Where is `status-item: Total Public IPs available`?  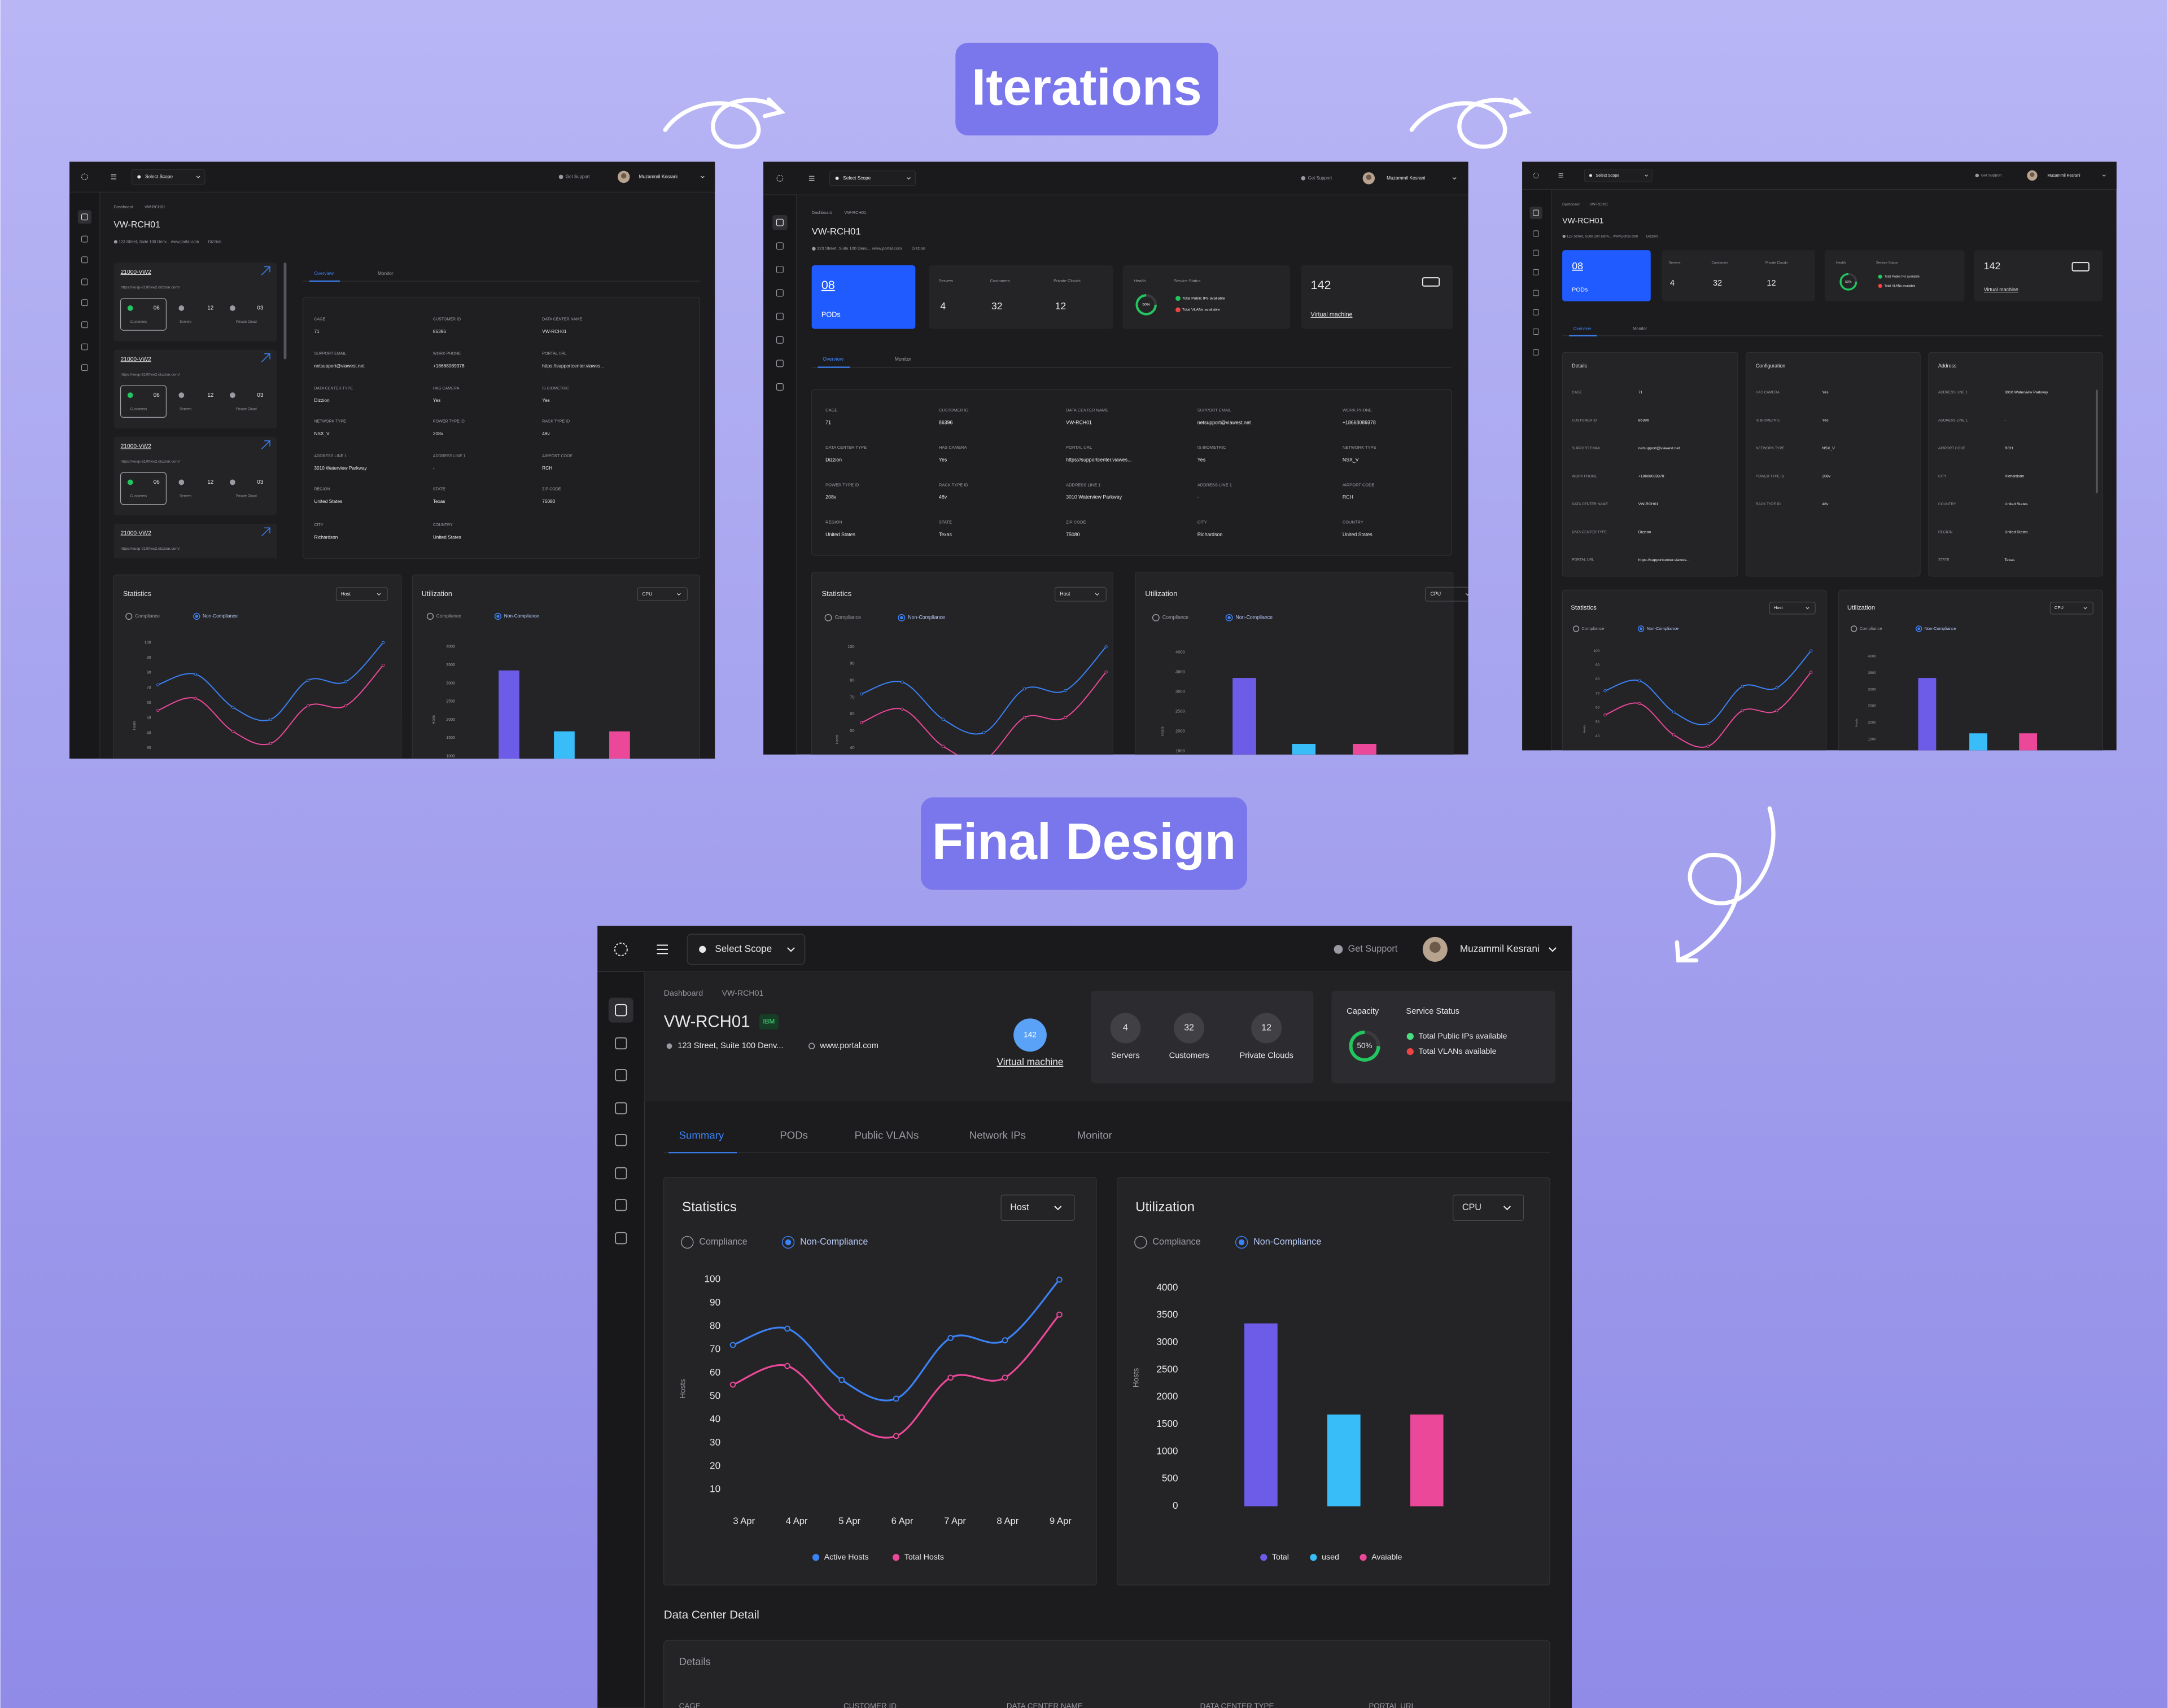
status-item: Total Public IPs available is located at coordinates (1902, 277).